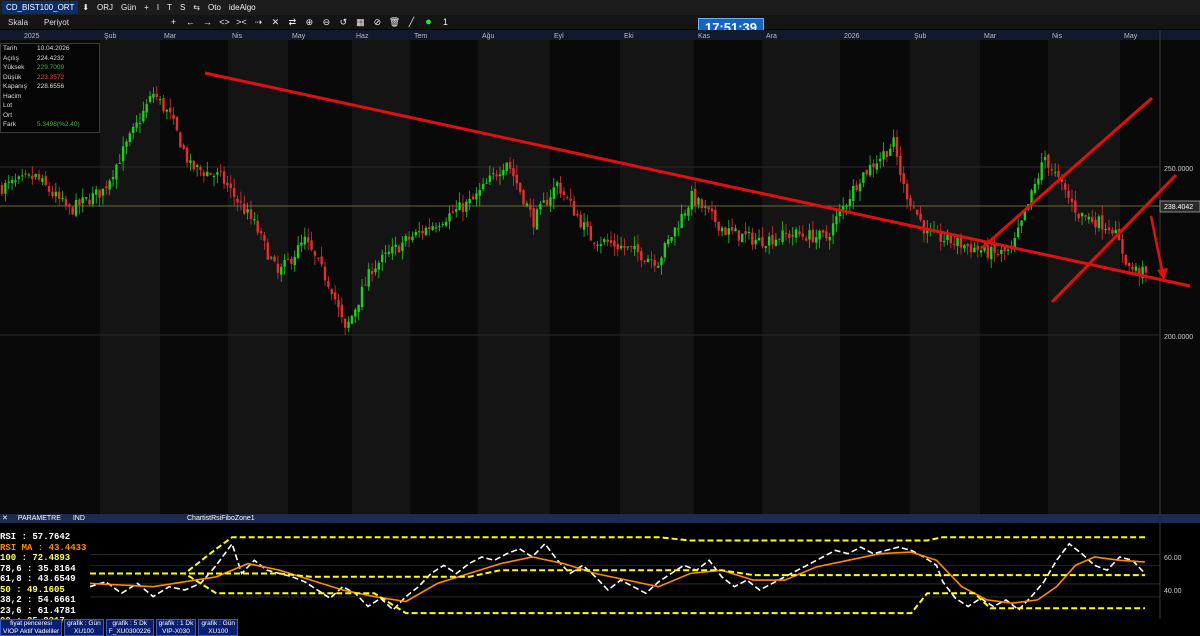  I want to click on toolbar-orj: ORJ, so click(105, 7).